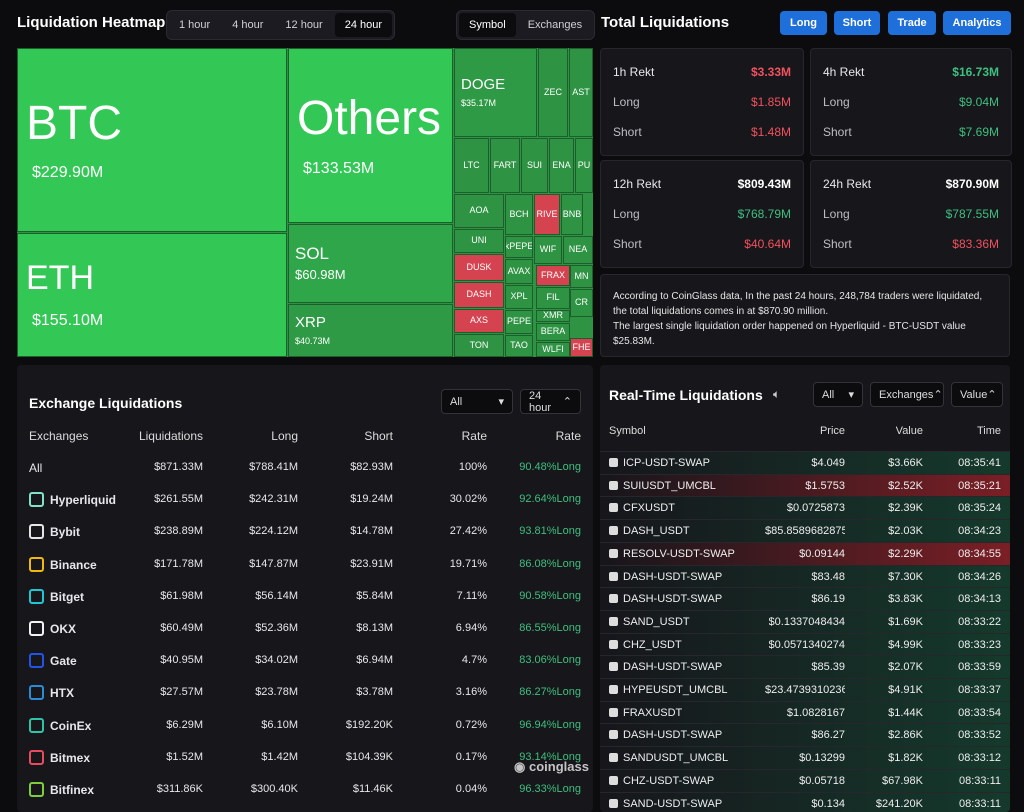 The image size is (1024, 812). I want to click on tile-label: DASH, so click(479, 294).